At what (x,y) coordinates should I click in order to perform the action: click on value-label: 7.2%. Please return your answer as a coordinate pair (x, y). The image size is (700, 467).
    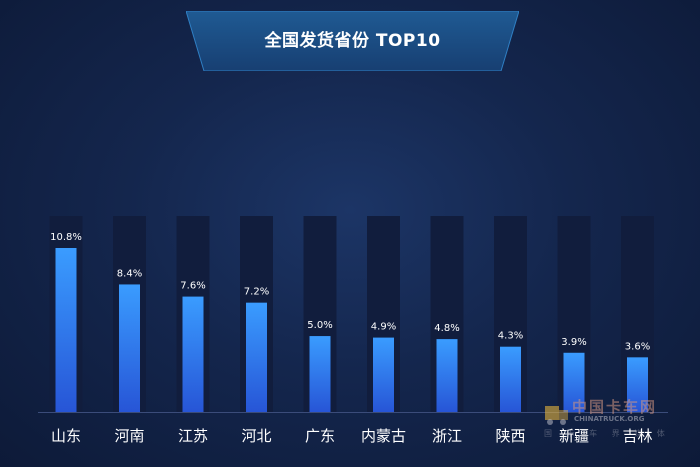
    Looking at the image, I should click on (256, 292).